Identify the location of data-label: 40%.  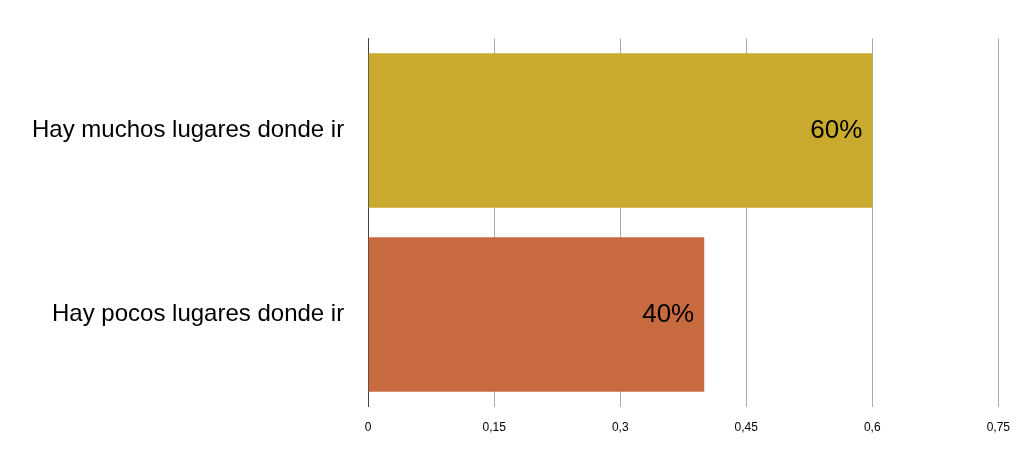
(668, 312).